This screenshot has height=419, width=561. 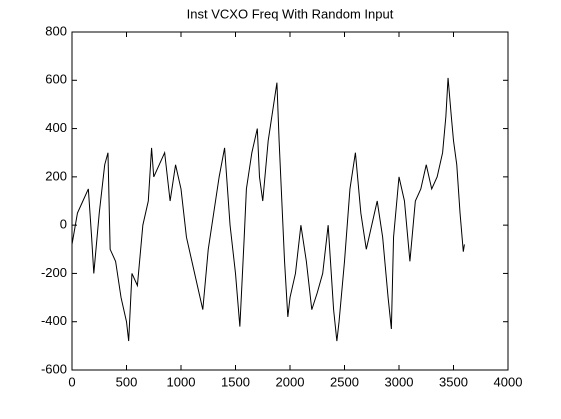 I want to click on chart-title: Inst VCXO Freq With Random Input, so click(x=290, y=13).